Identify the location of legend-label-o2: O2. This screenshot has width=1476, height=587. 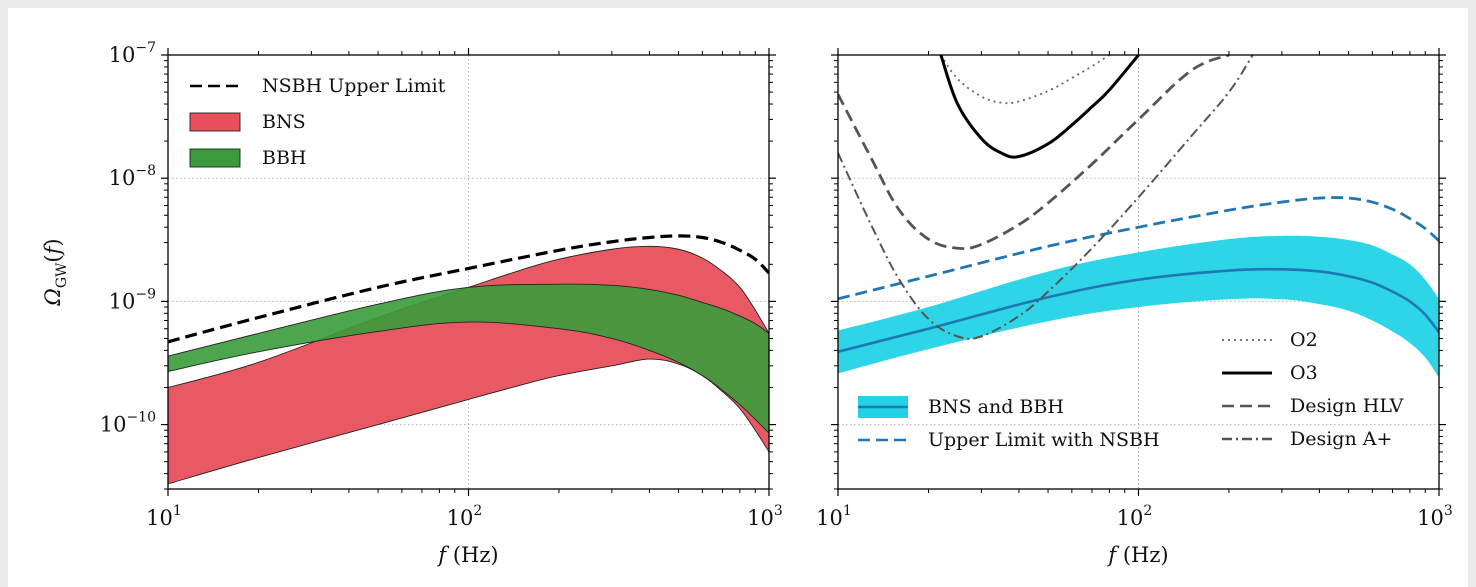
(1304, 340).